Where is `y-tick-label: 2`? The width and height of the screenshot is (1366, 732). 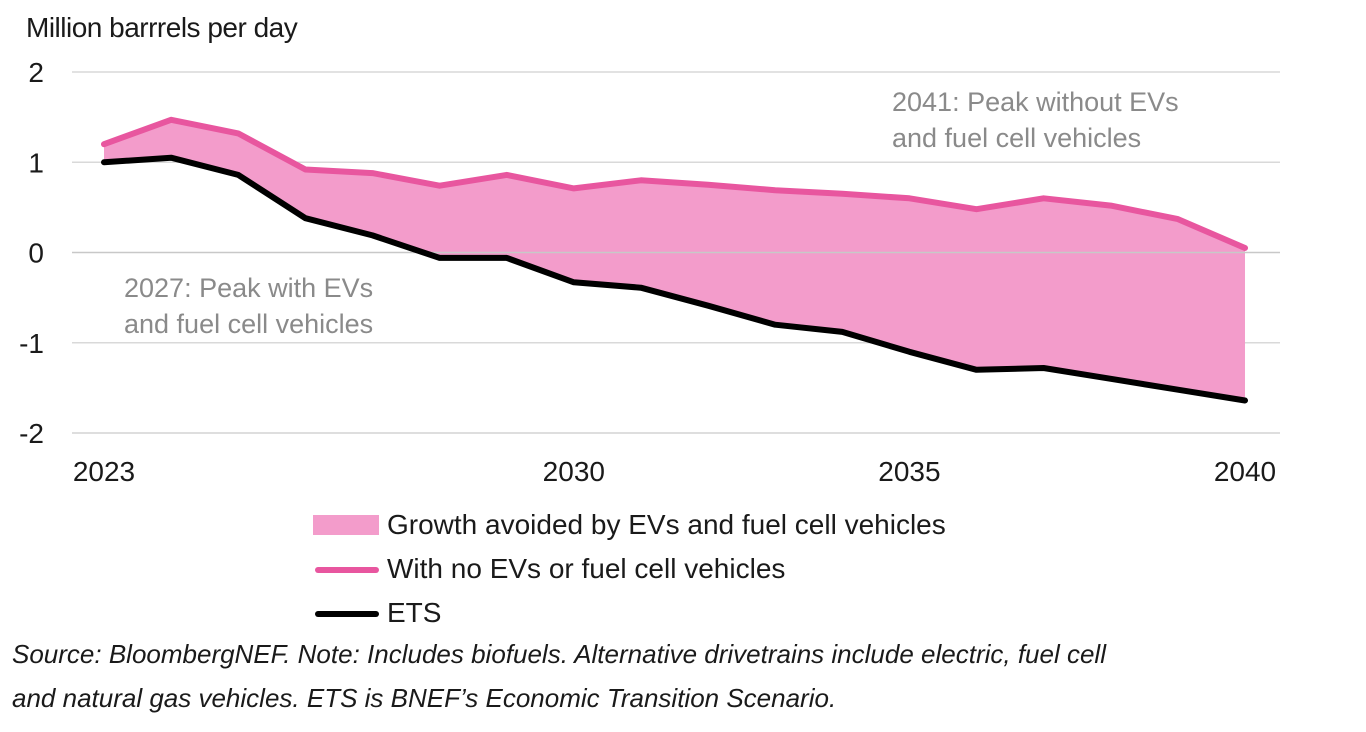
y-tick-label: 2 is located at coordinates (36, 72).